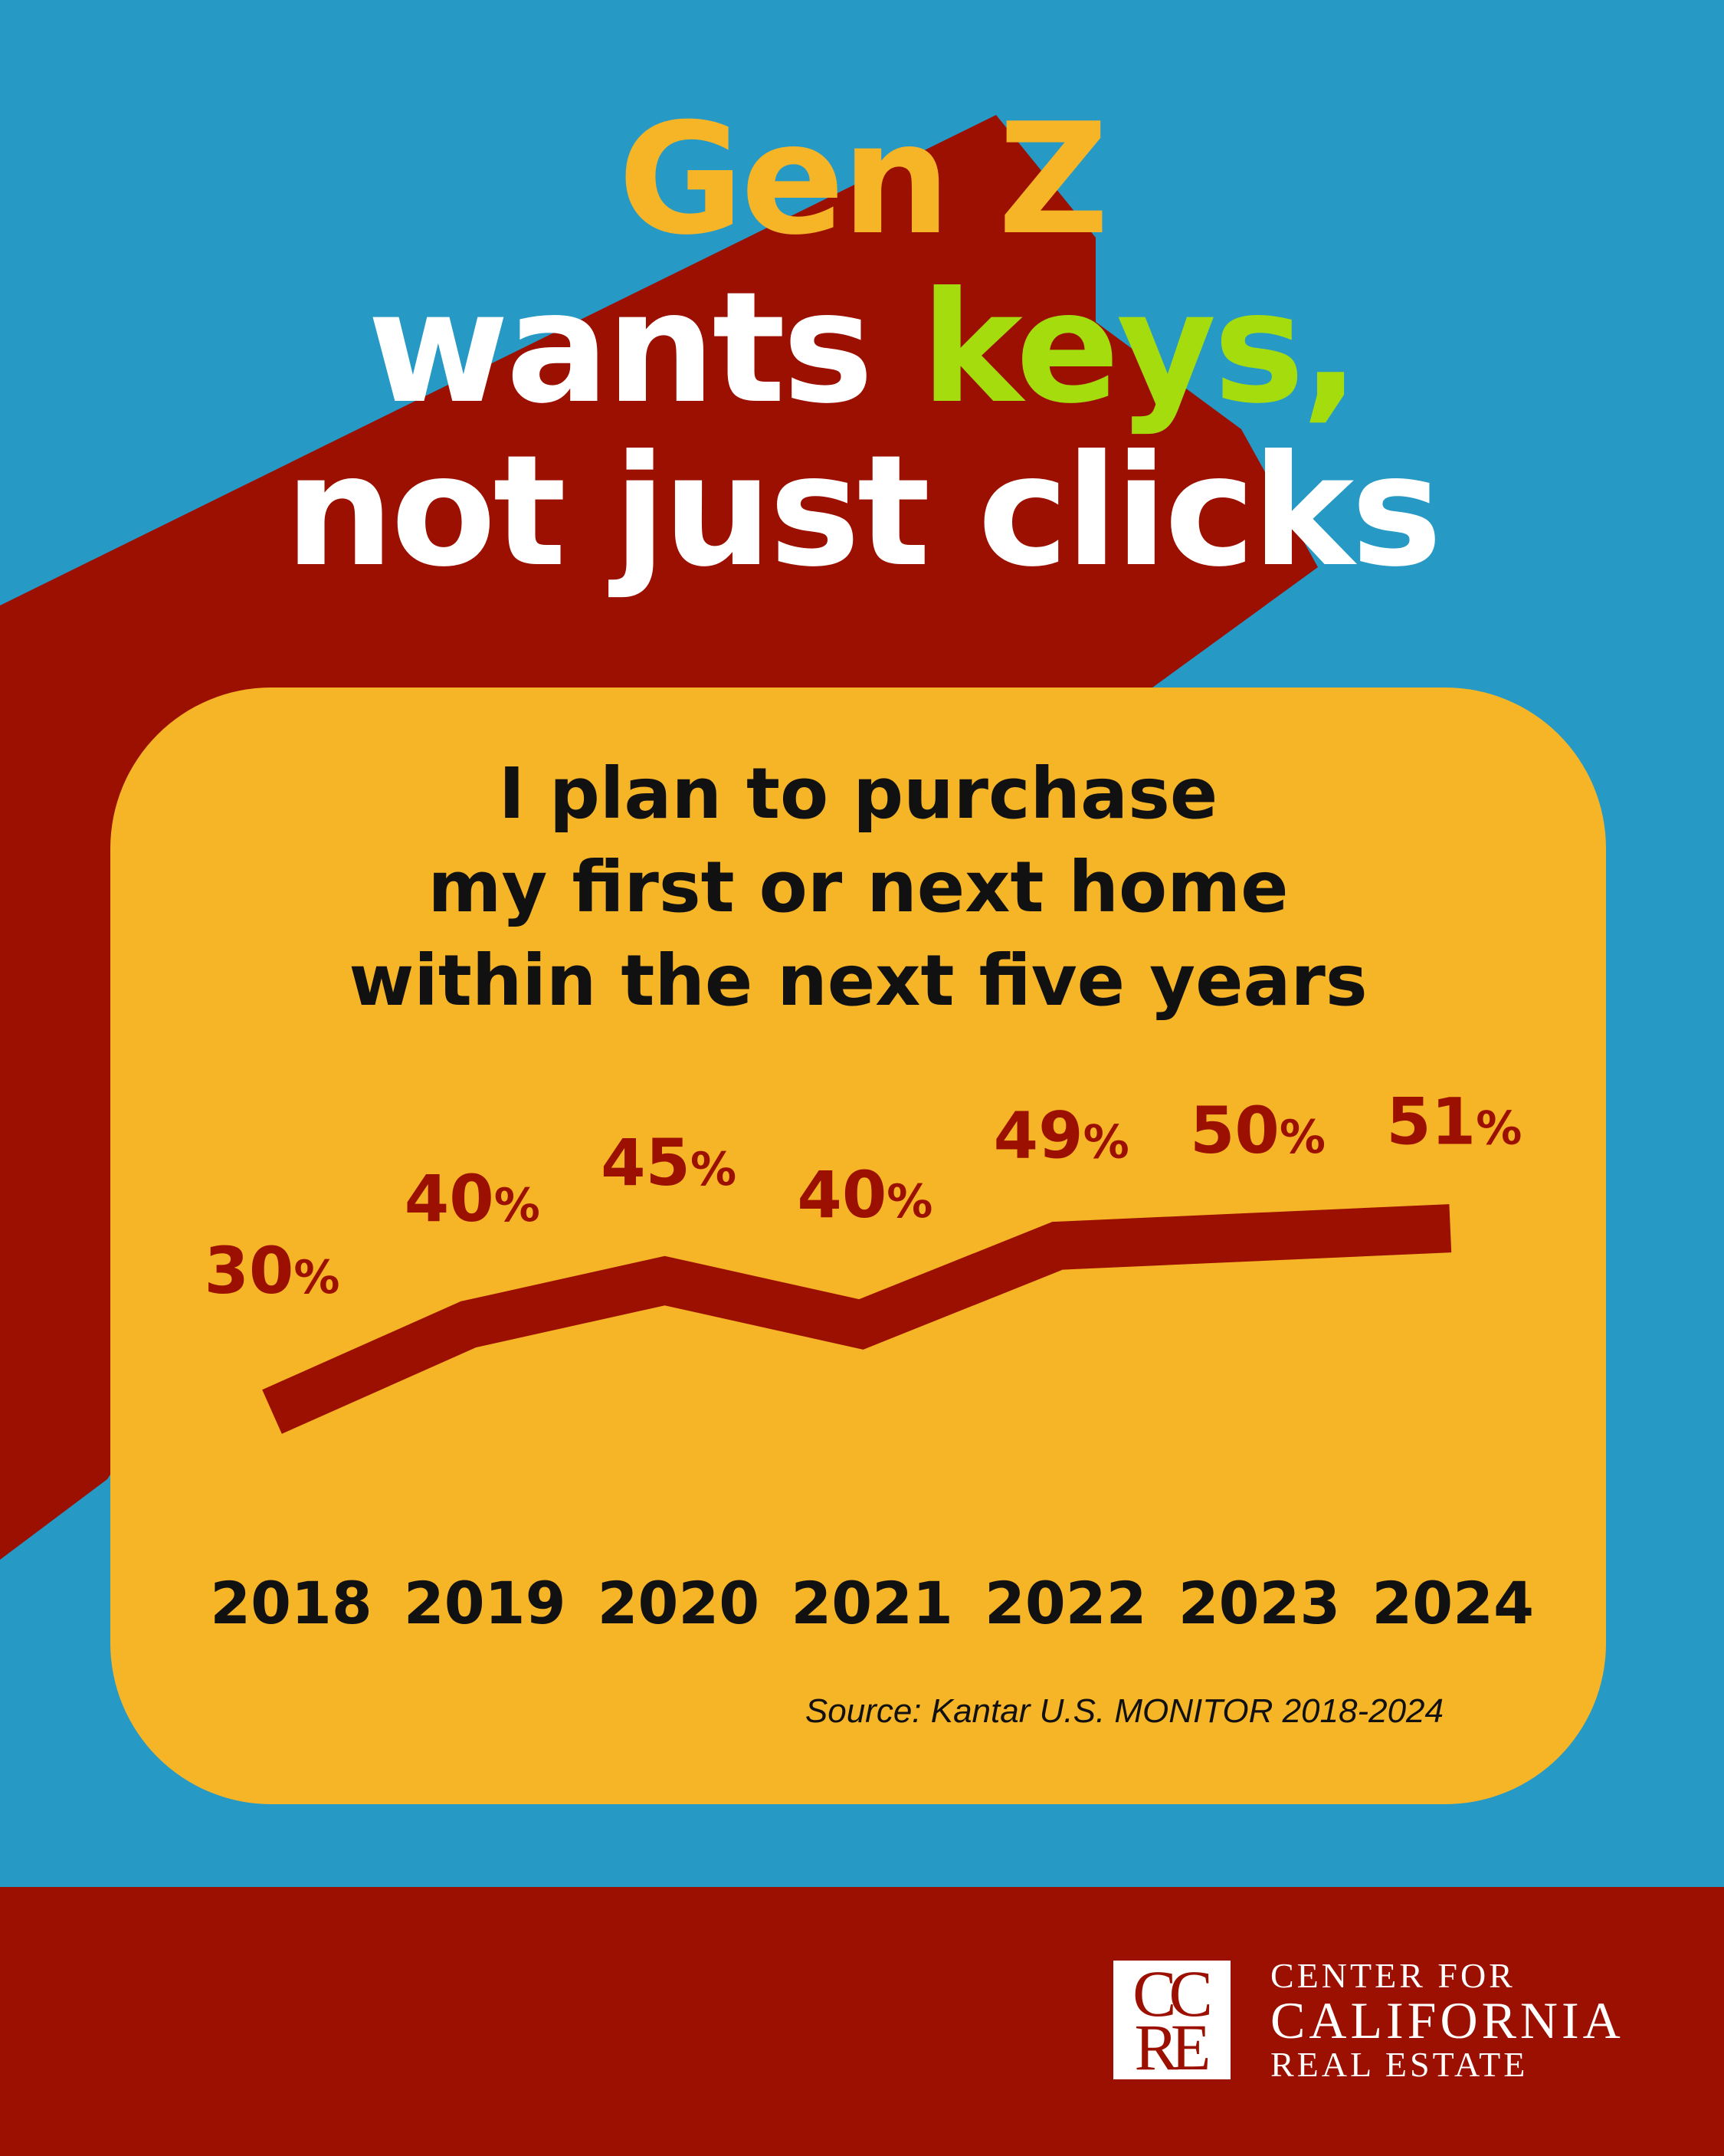 This screenshot has width=1724, height=2156. I want to click on org-name: CENTER FOR CALIFORNIA REAL ESTATE, so click(1447, 2020).